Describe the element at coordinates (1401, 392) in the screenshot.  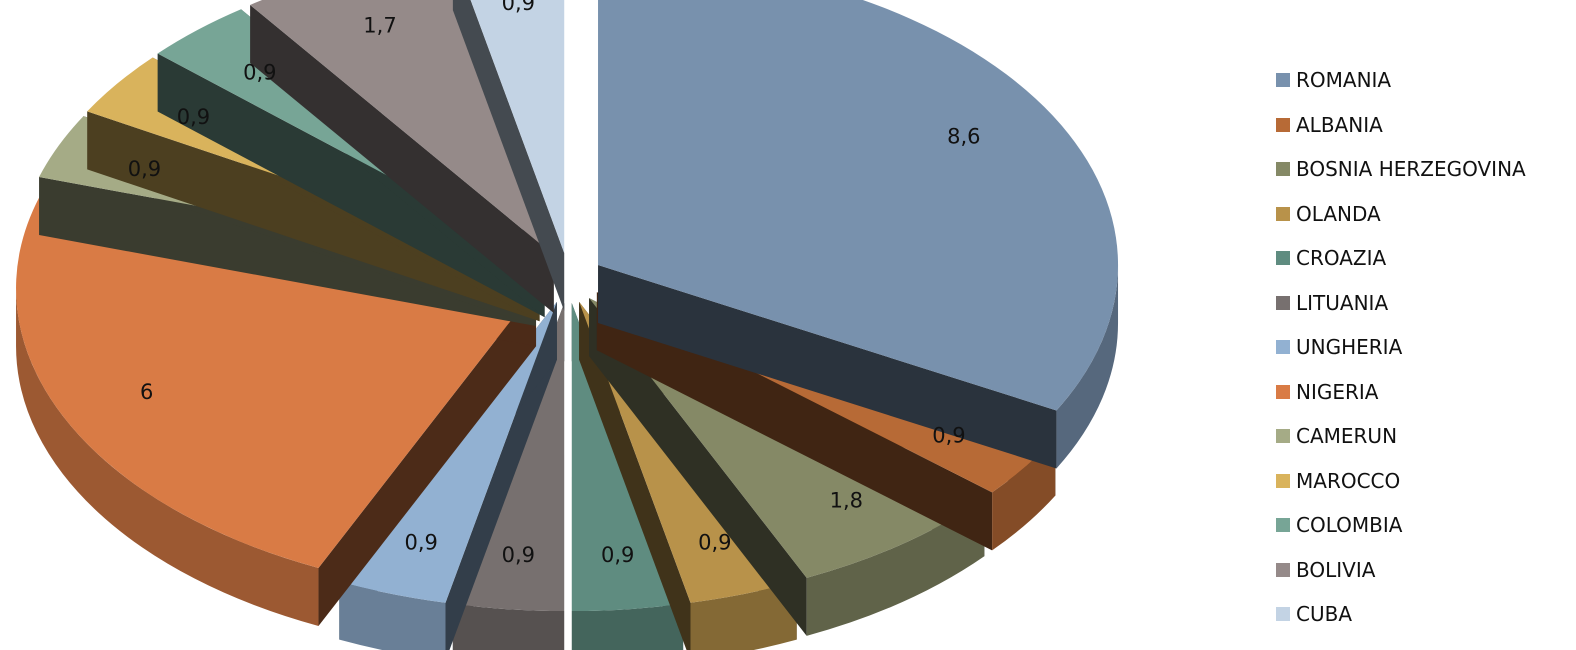
I see `legend-item: NIGERIA` at that location.